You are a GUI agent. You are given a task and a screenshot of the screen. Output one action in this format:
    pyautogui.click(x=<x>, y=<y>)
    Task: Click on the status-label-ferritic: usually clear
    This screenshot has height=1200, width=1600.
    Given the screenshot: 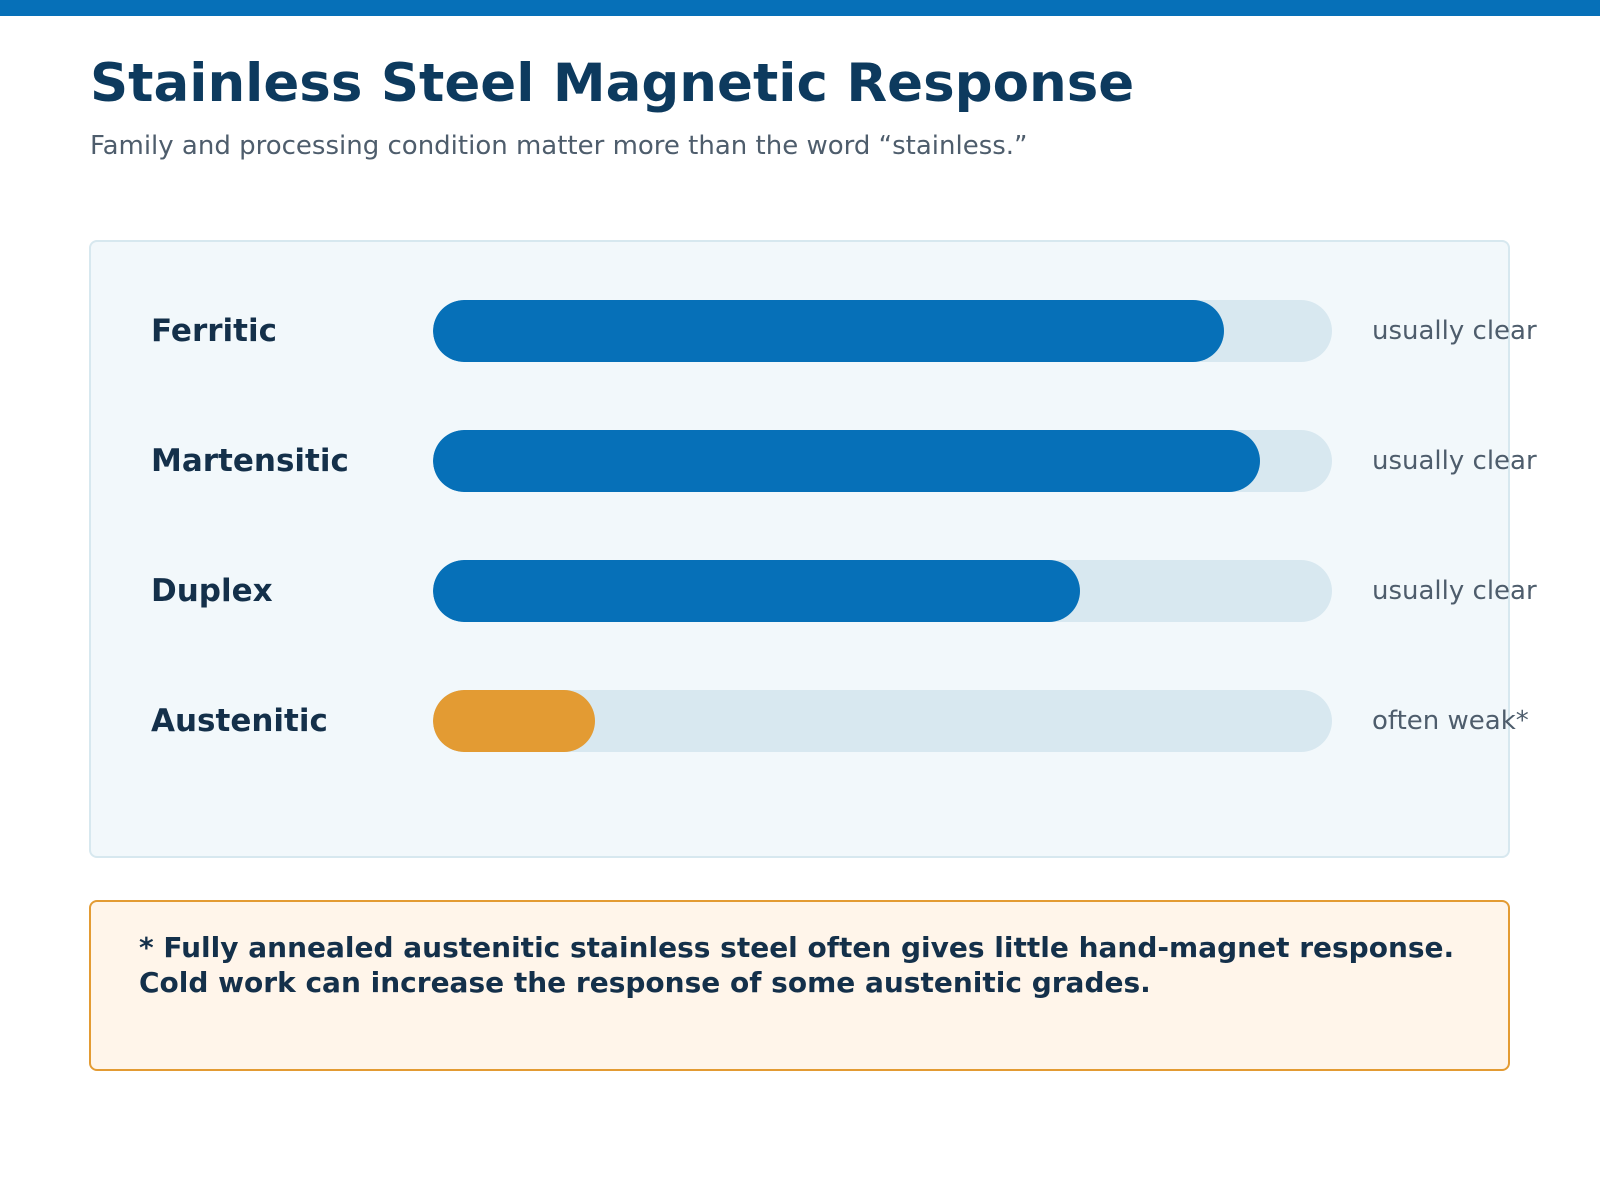 What is the action you would take?
    pyautogui.click(x=1454, y=331)
    